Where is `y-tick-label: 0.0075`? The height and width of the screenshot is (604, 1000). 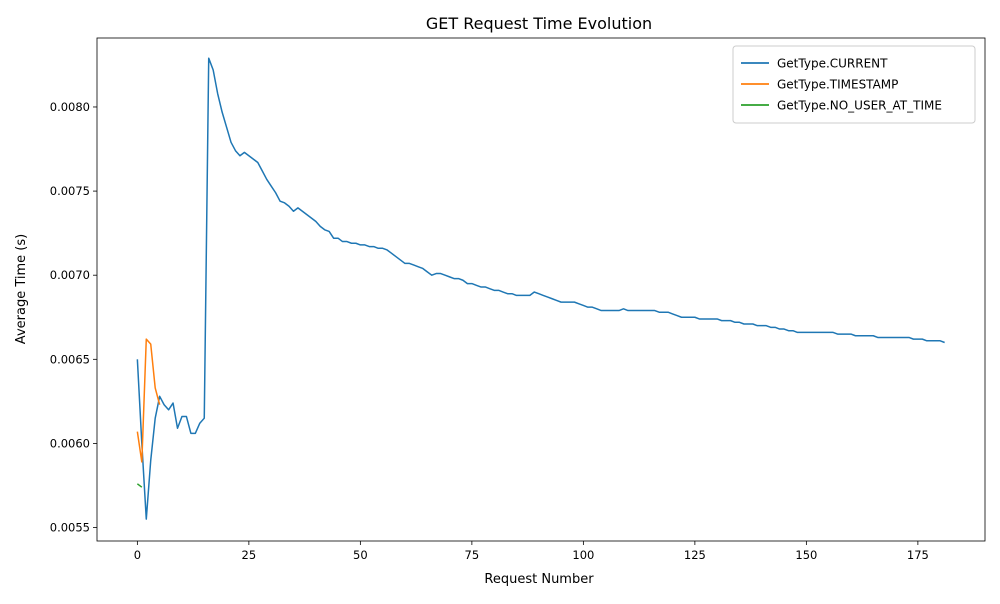 y-tick-label: 0.0075 is located at coordinates (70, 191).